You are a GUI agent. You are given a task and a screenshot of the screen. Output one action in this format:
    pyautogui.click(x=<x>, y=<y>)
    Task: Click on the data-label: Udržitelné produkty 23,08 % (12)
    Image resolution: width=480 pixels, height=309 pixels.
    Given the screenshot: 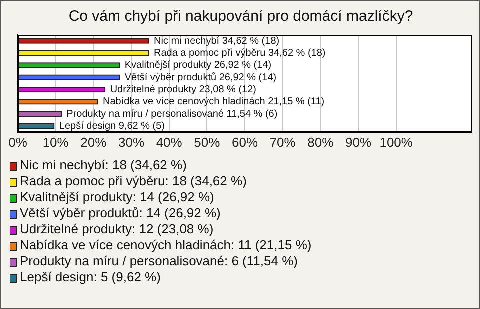 What is the action you would take?
    pyautogui.click(x=183, y=90)
    